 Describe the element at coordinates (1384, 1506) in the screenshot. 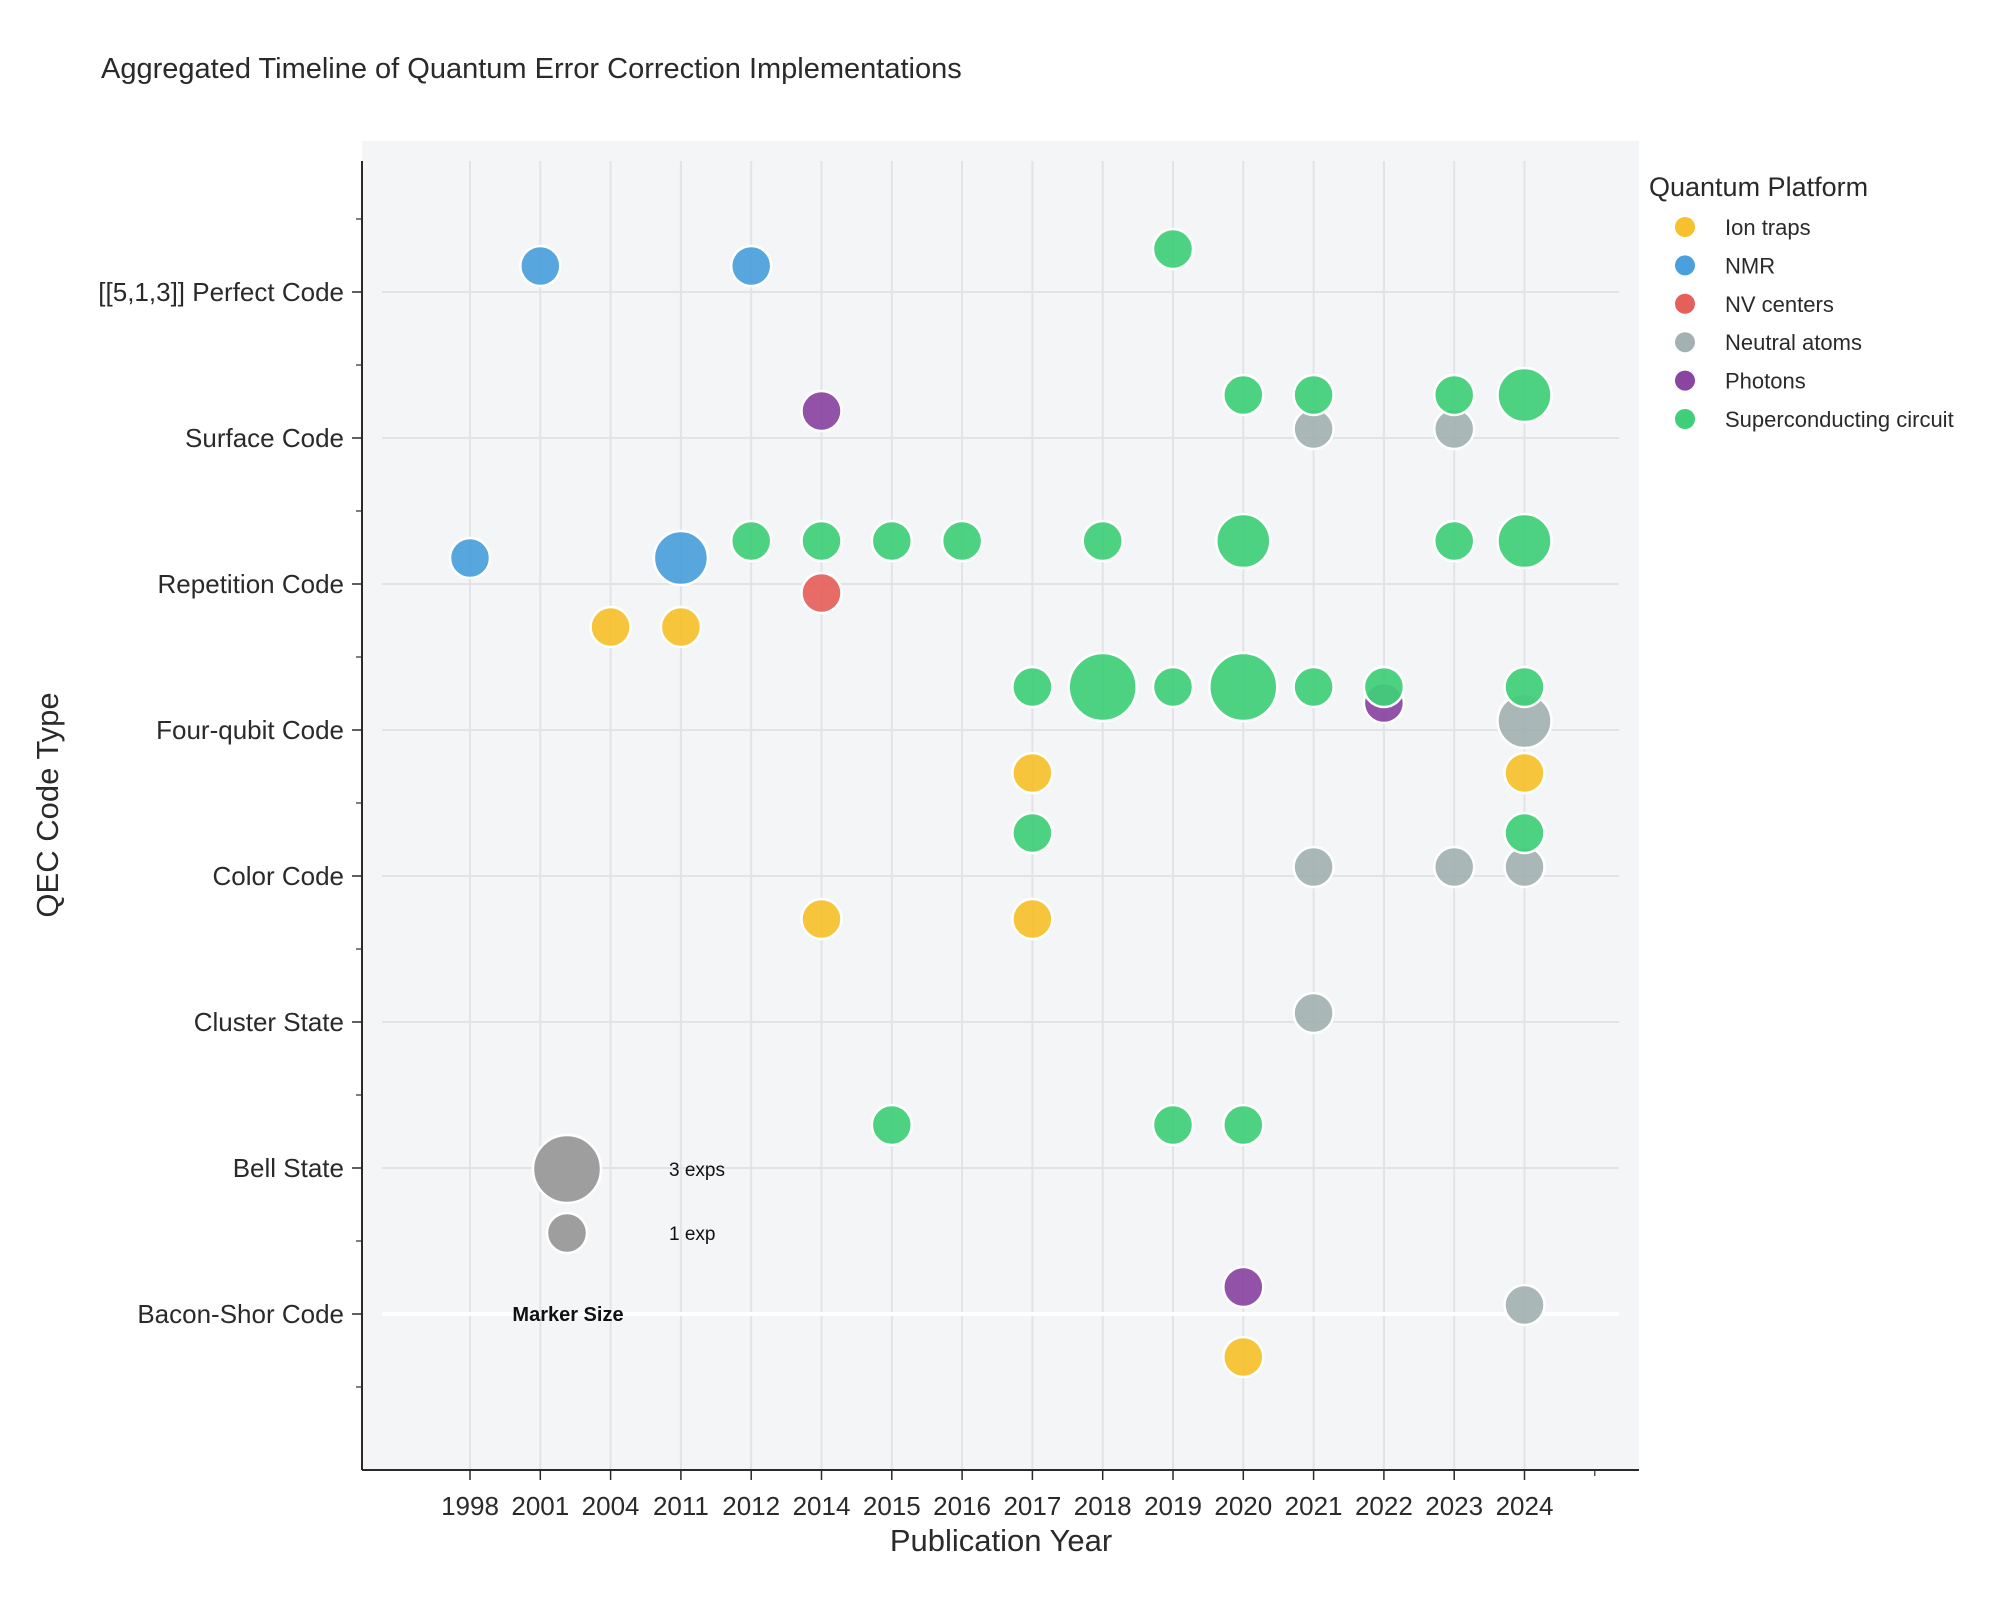

I see `x-tick-label: 2022` at that location.